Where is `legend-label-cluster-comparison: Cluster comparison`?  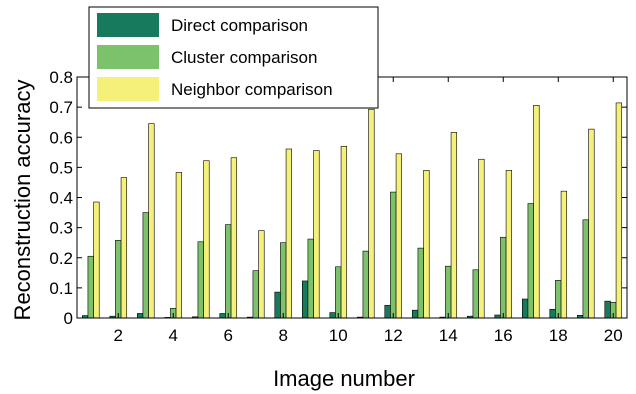
legend-label-cluster-comparison: Cluster comparison is located at coordinates (244, 57).